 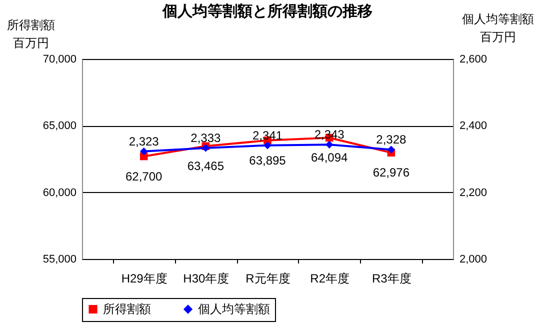 I want to click on x-tick-label: R2年度, so click(x=330, y=279).